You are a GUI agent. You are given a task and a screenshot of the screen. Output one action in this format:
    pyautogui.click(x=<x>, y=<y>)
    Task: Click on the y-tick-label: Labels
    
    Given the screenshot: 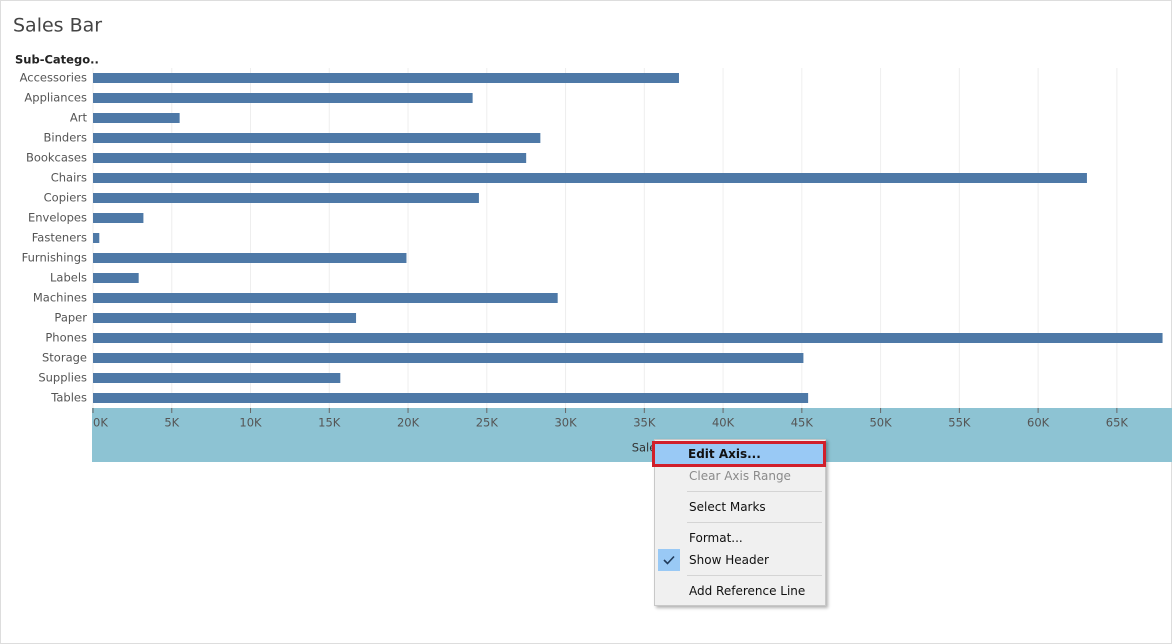 What is the action you would take?
    pyautogui.click(x=68, y=278)
    